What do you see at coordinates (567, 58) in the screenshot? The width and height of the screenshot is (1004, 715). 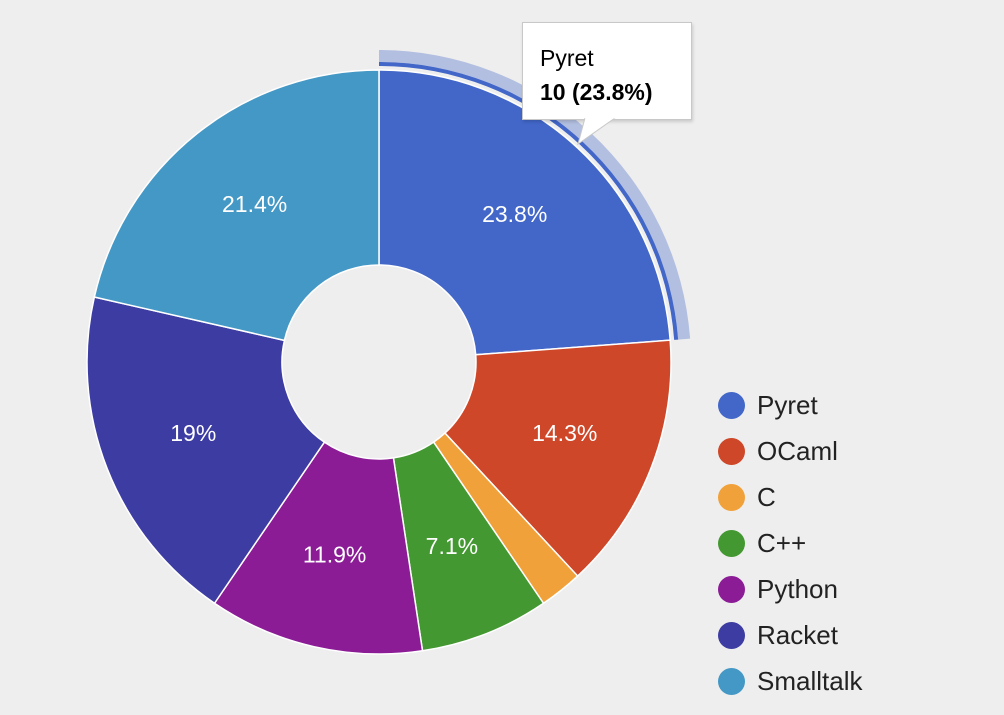 I see `tooltip-title: Pyret` at bounding box center [567, 58].